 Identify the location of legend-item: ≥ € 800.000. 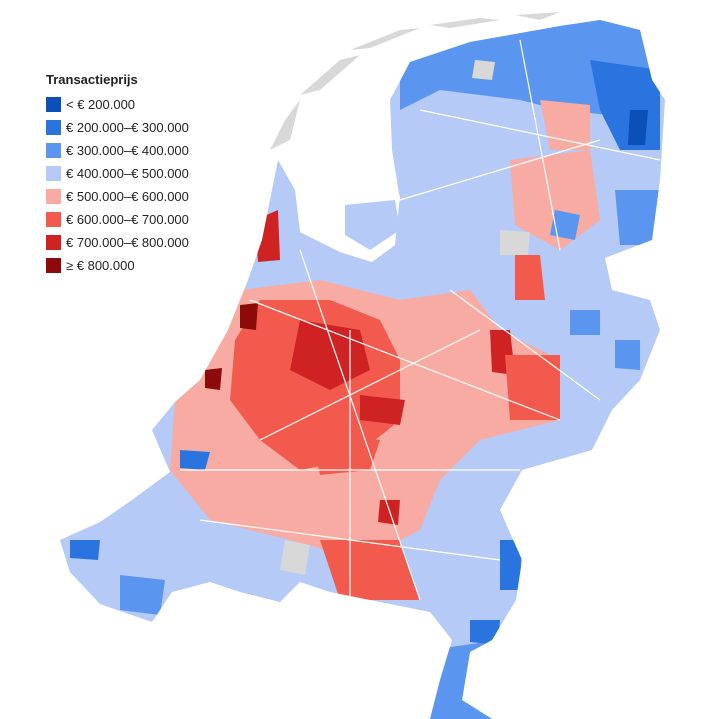
(117, 265).